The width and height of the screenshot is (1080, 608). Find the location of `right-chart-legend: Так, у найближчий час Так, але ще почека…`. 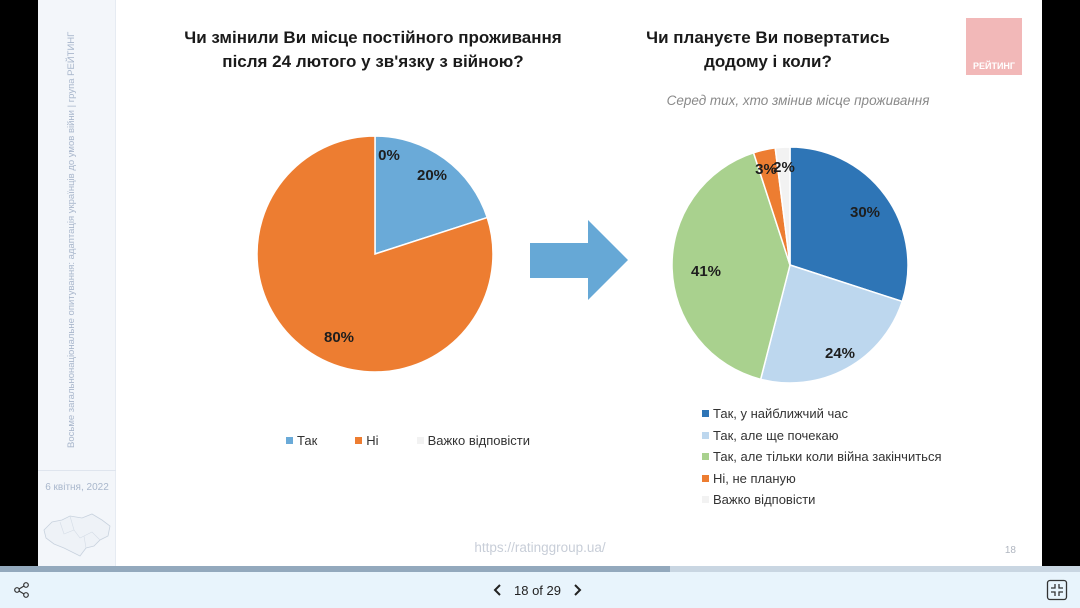

right-chart-legend: Так, у найближчий час Так, але ще почека… is located at coordinates (821, 457).